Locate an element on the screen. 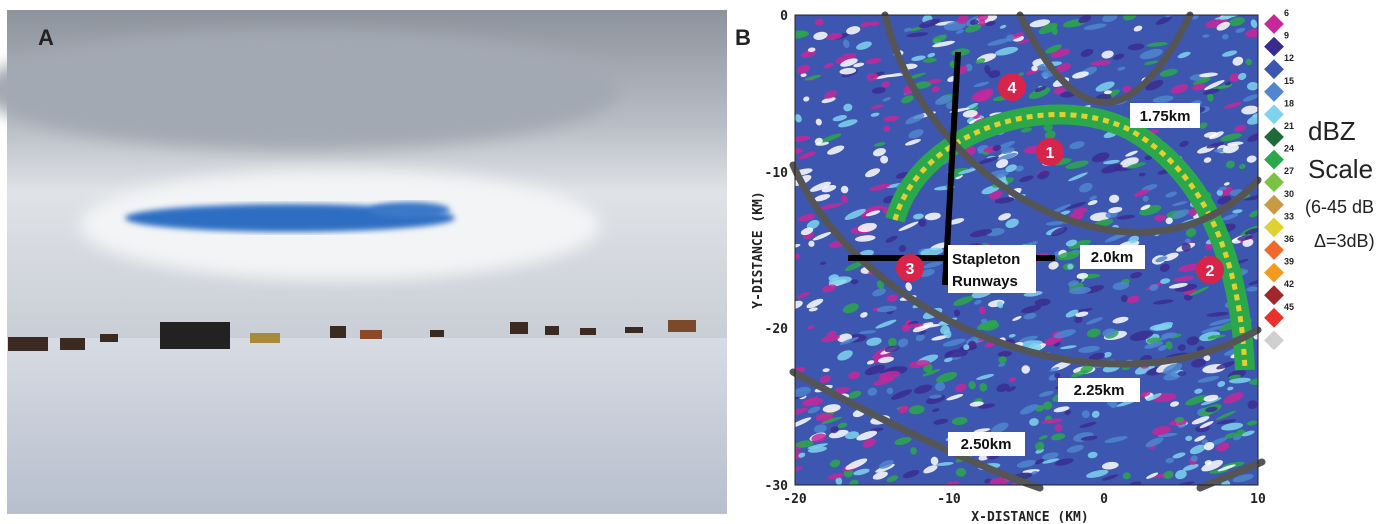  panel-label: B is located at coordinates (743, 37).